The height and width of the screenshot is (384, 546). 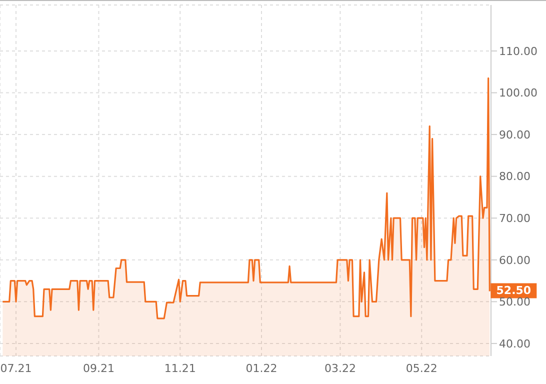 What do you see at coordinates (518, 93) in the screenshot?
I see `y-tick-label: 100.00` at bounding box center [518, 93].